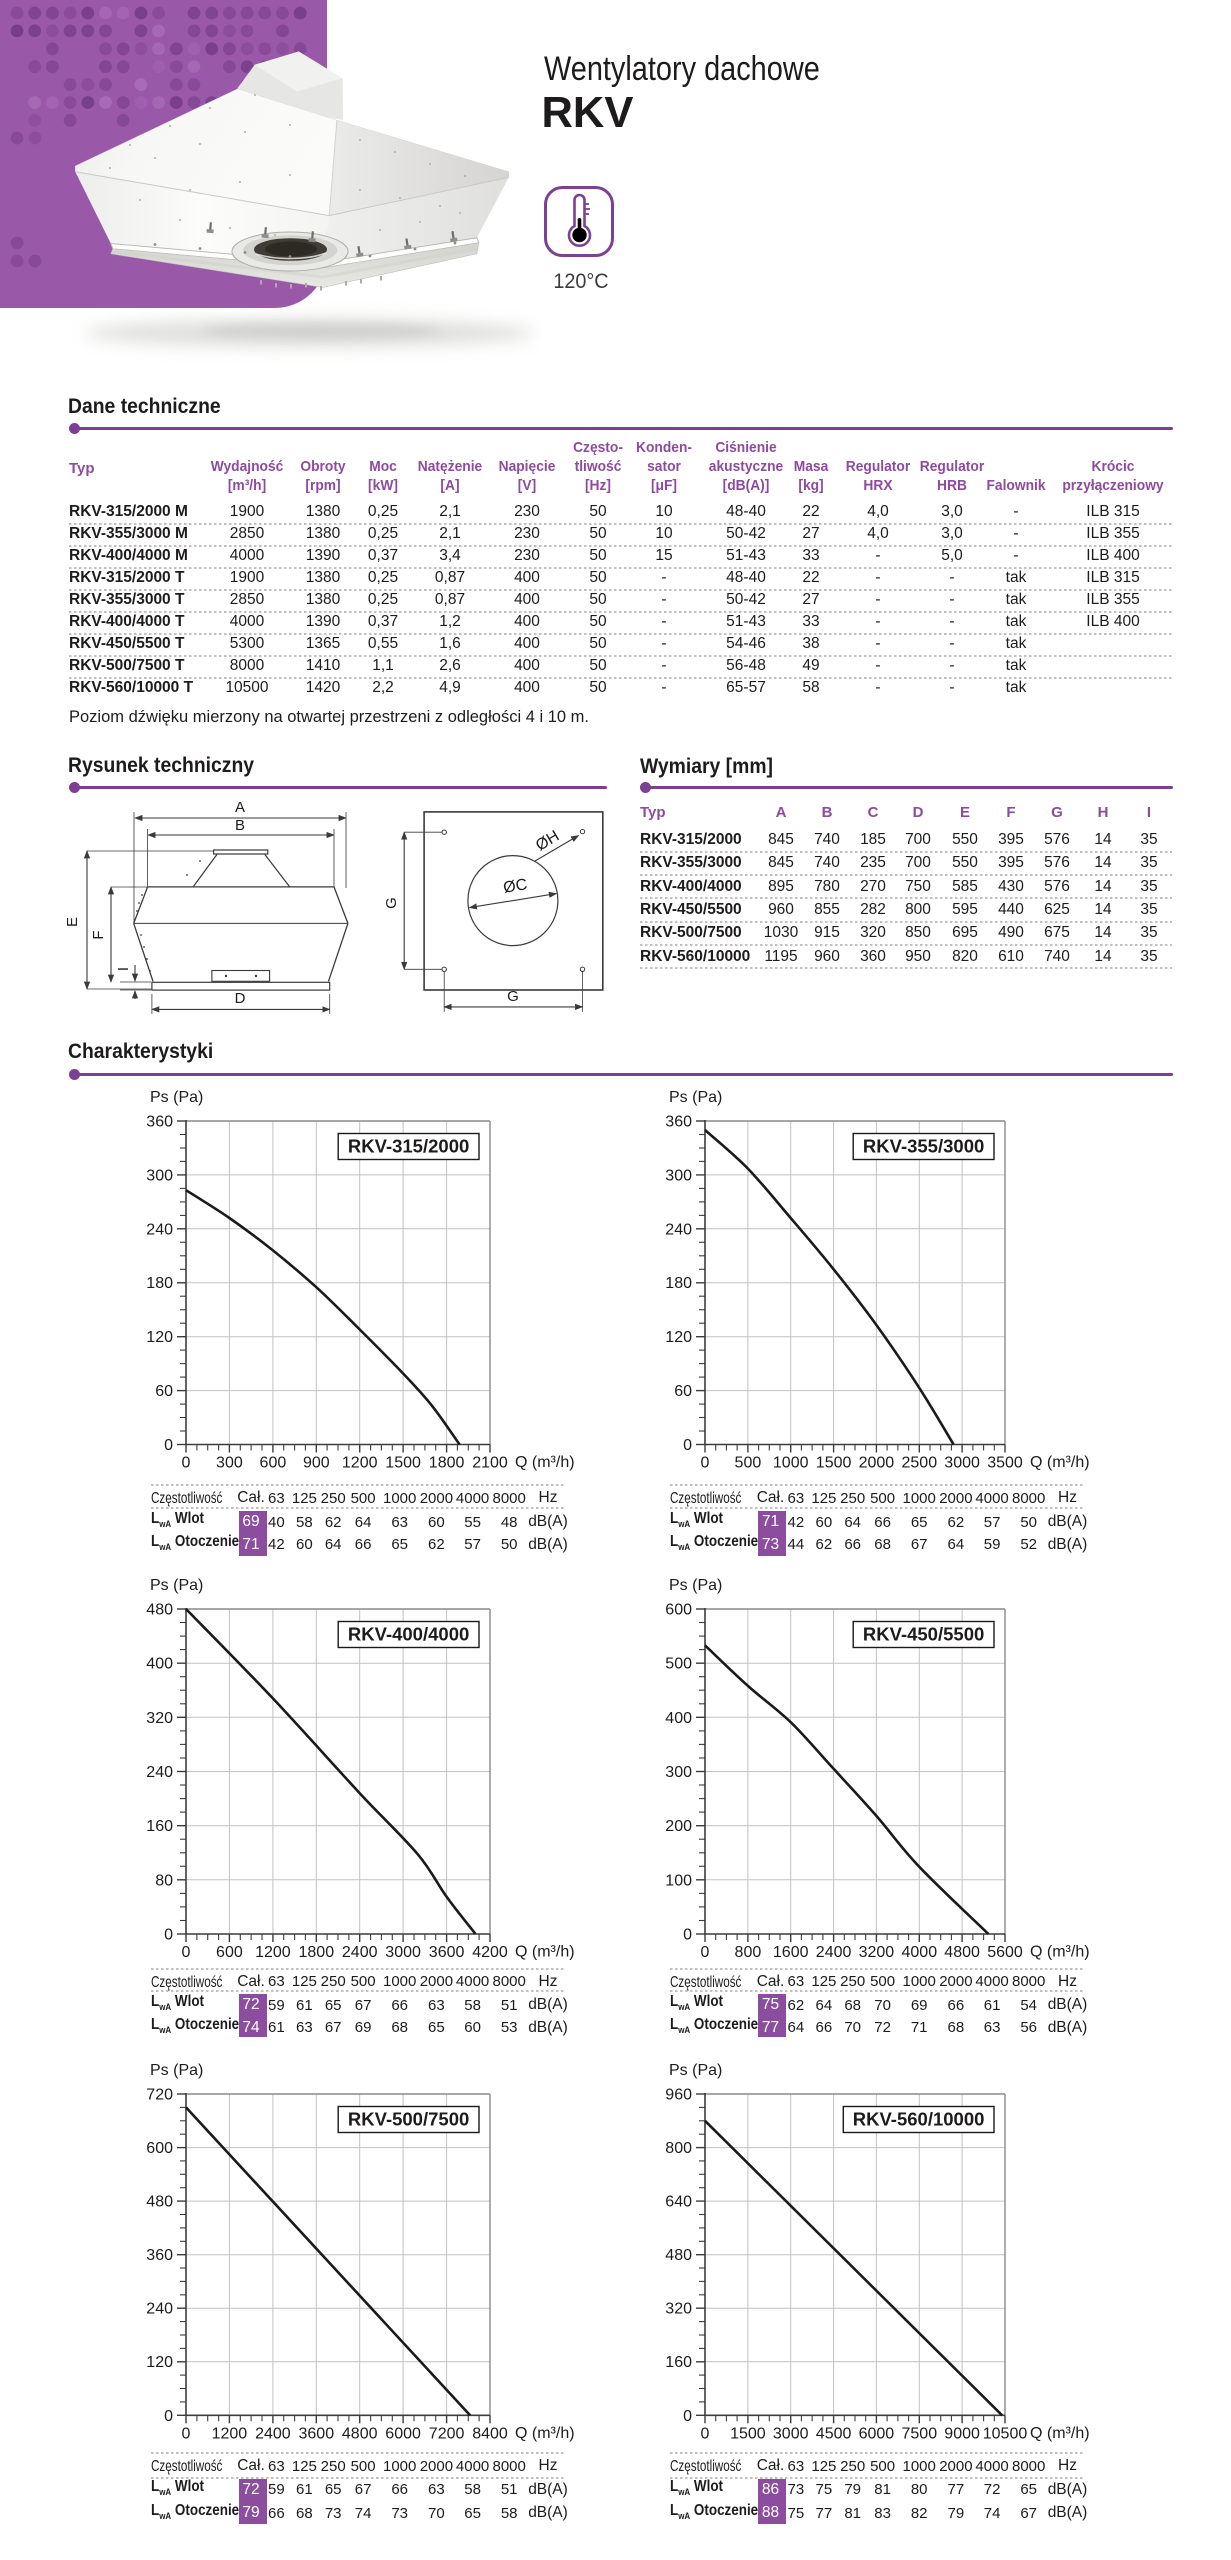  I want to click on svg-text: RKV-450/5500, so click(923, 1633).